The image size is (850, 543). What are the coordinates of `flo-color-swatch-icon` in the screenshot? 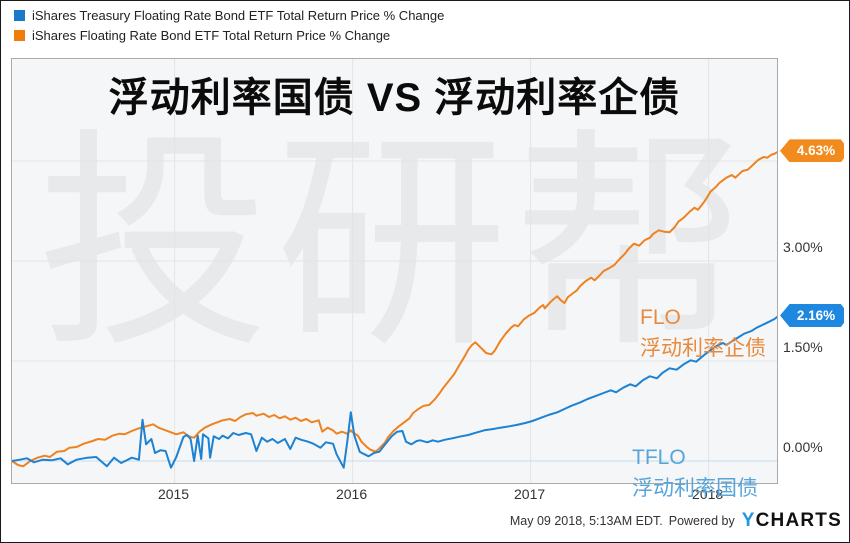 It's located at (19, 35).